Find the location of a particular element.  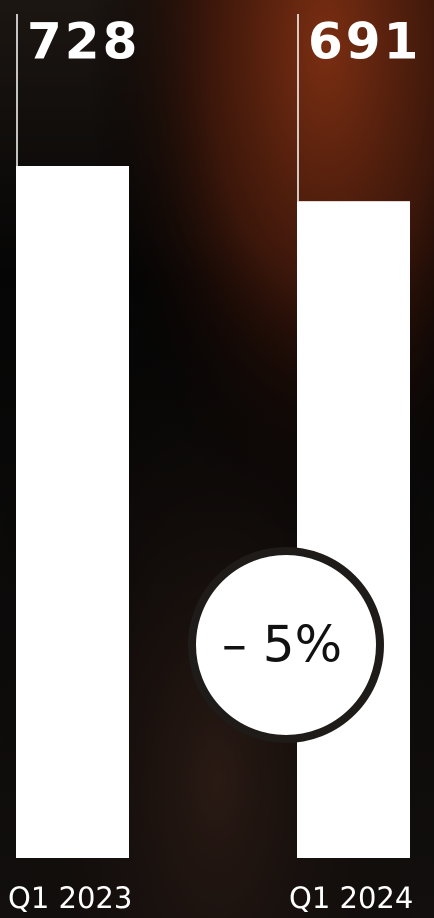

x-tick-label: Q1 2024 is located at coordinates (351, 898).